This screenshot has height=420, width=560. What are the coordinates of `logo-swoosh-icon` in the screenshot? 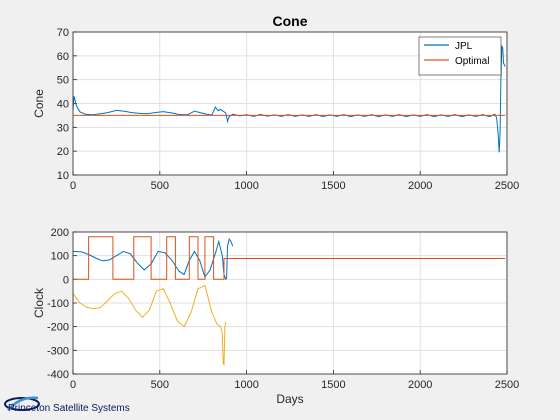 It's located at (23, 403).